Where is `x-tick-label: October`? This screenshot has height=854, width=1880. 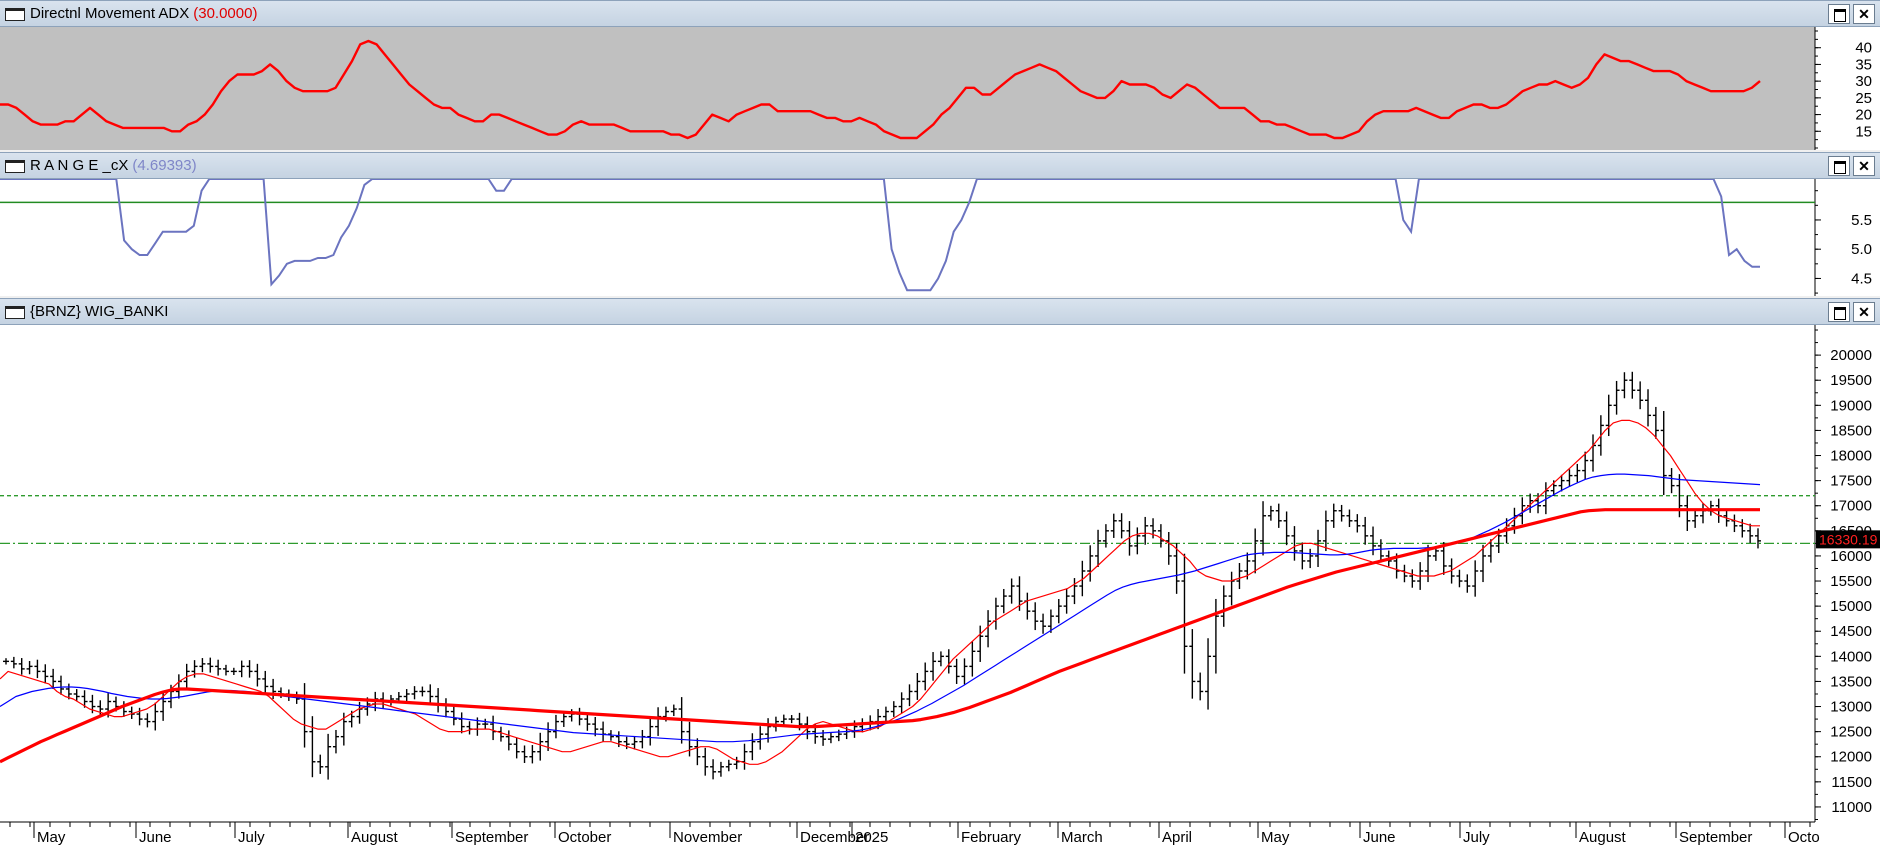 x-tick-label: October is located at coordinates (584, 837).